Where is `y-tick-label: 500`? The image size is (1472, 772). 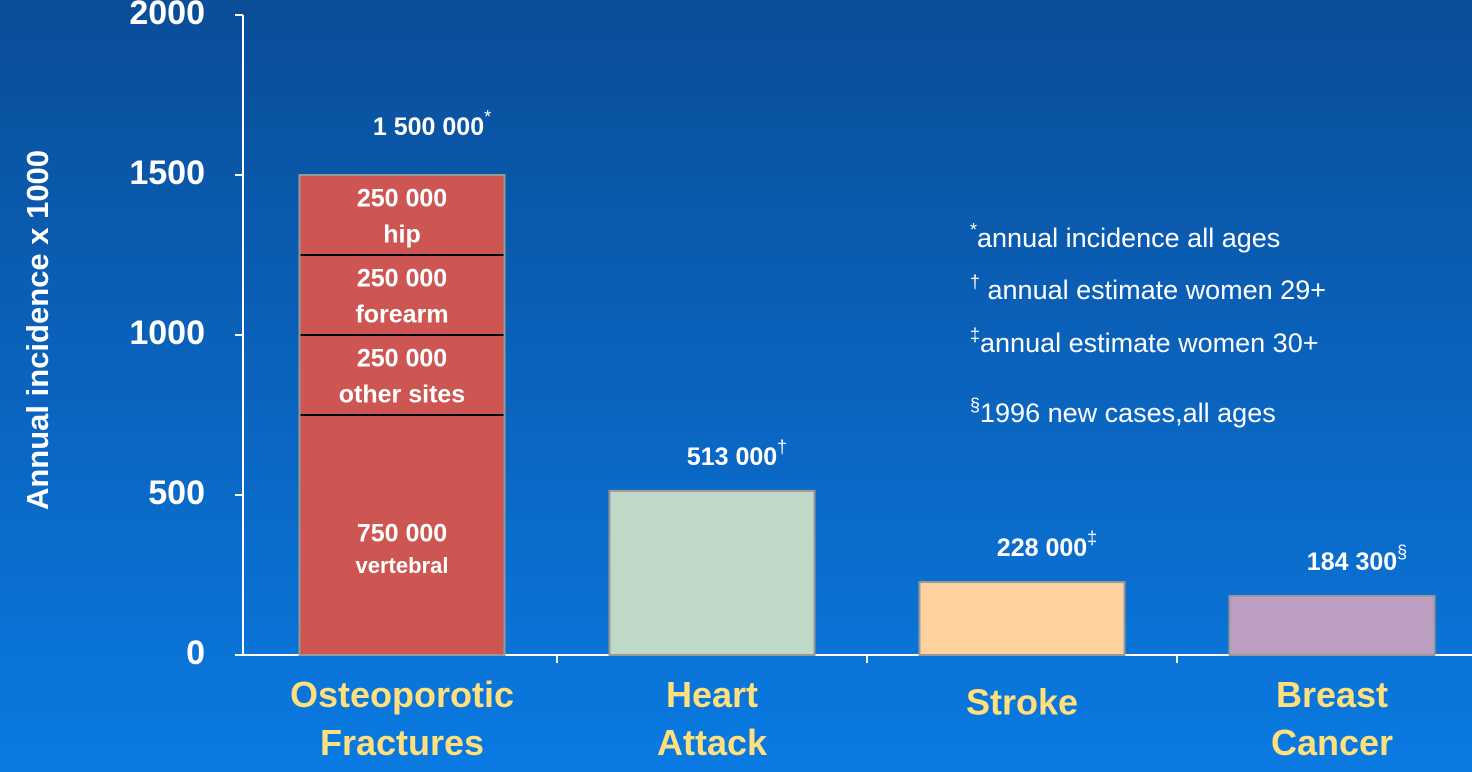
y-tick-label: 500 is located at coordinates (176, 493).